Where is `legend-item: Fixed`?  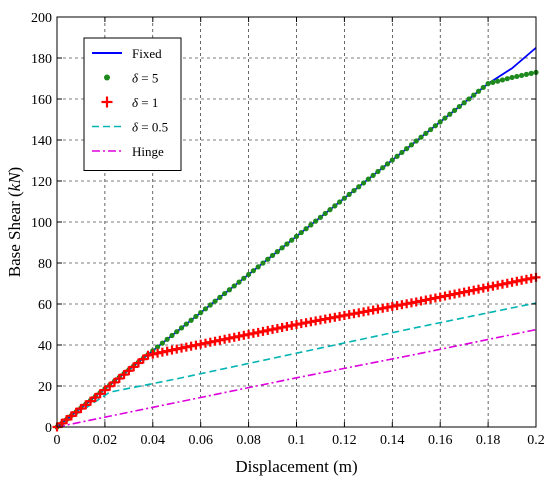
legend-item: Fixed is located at coordinates (127, 53).